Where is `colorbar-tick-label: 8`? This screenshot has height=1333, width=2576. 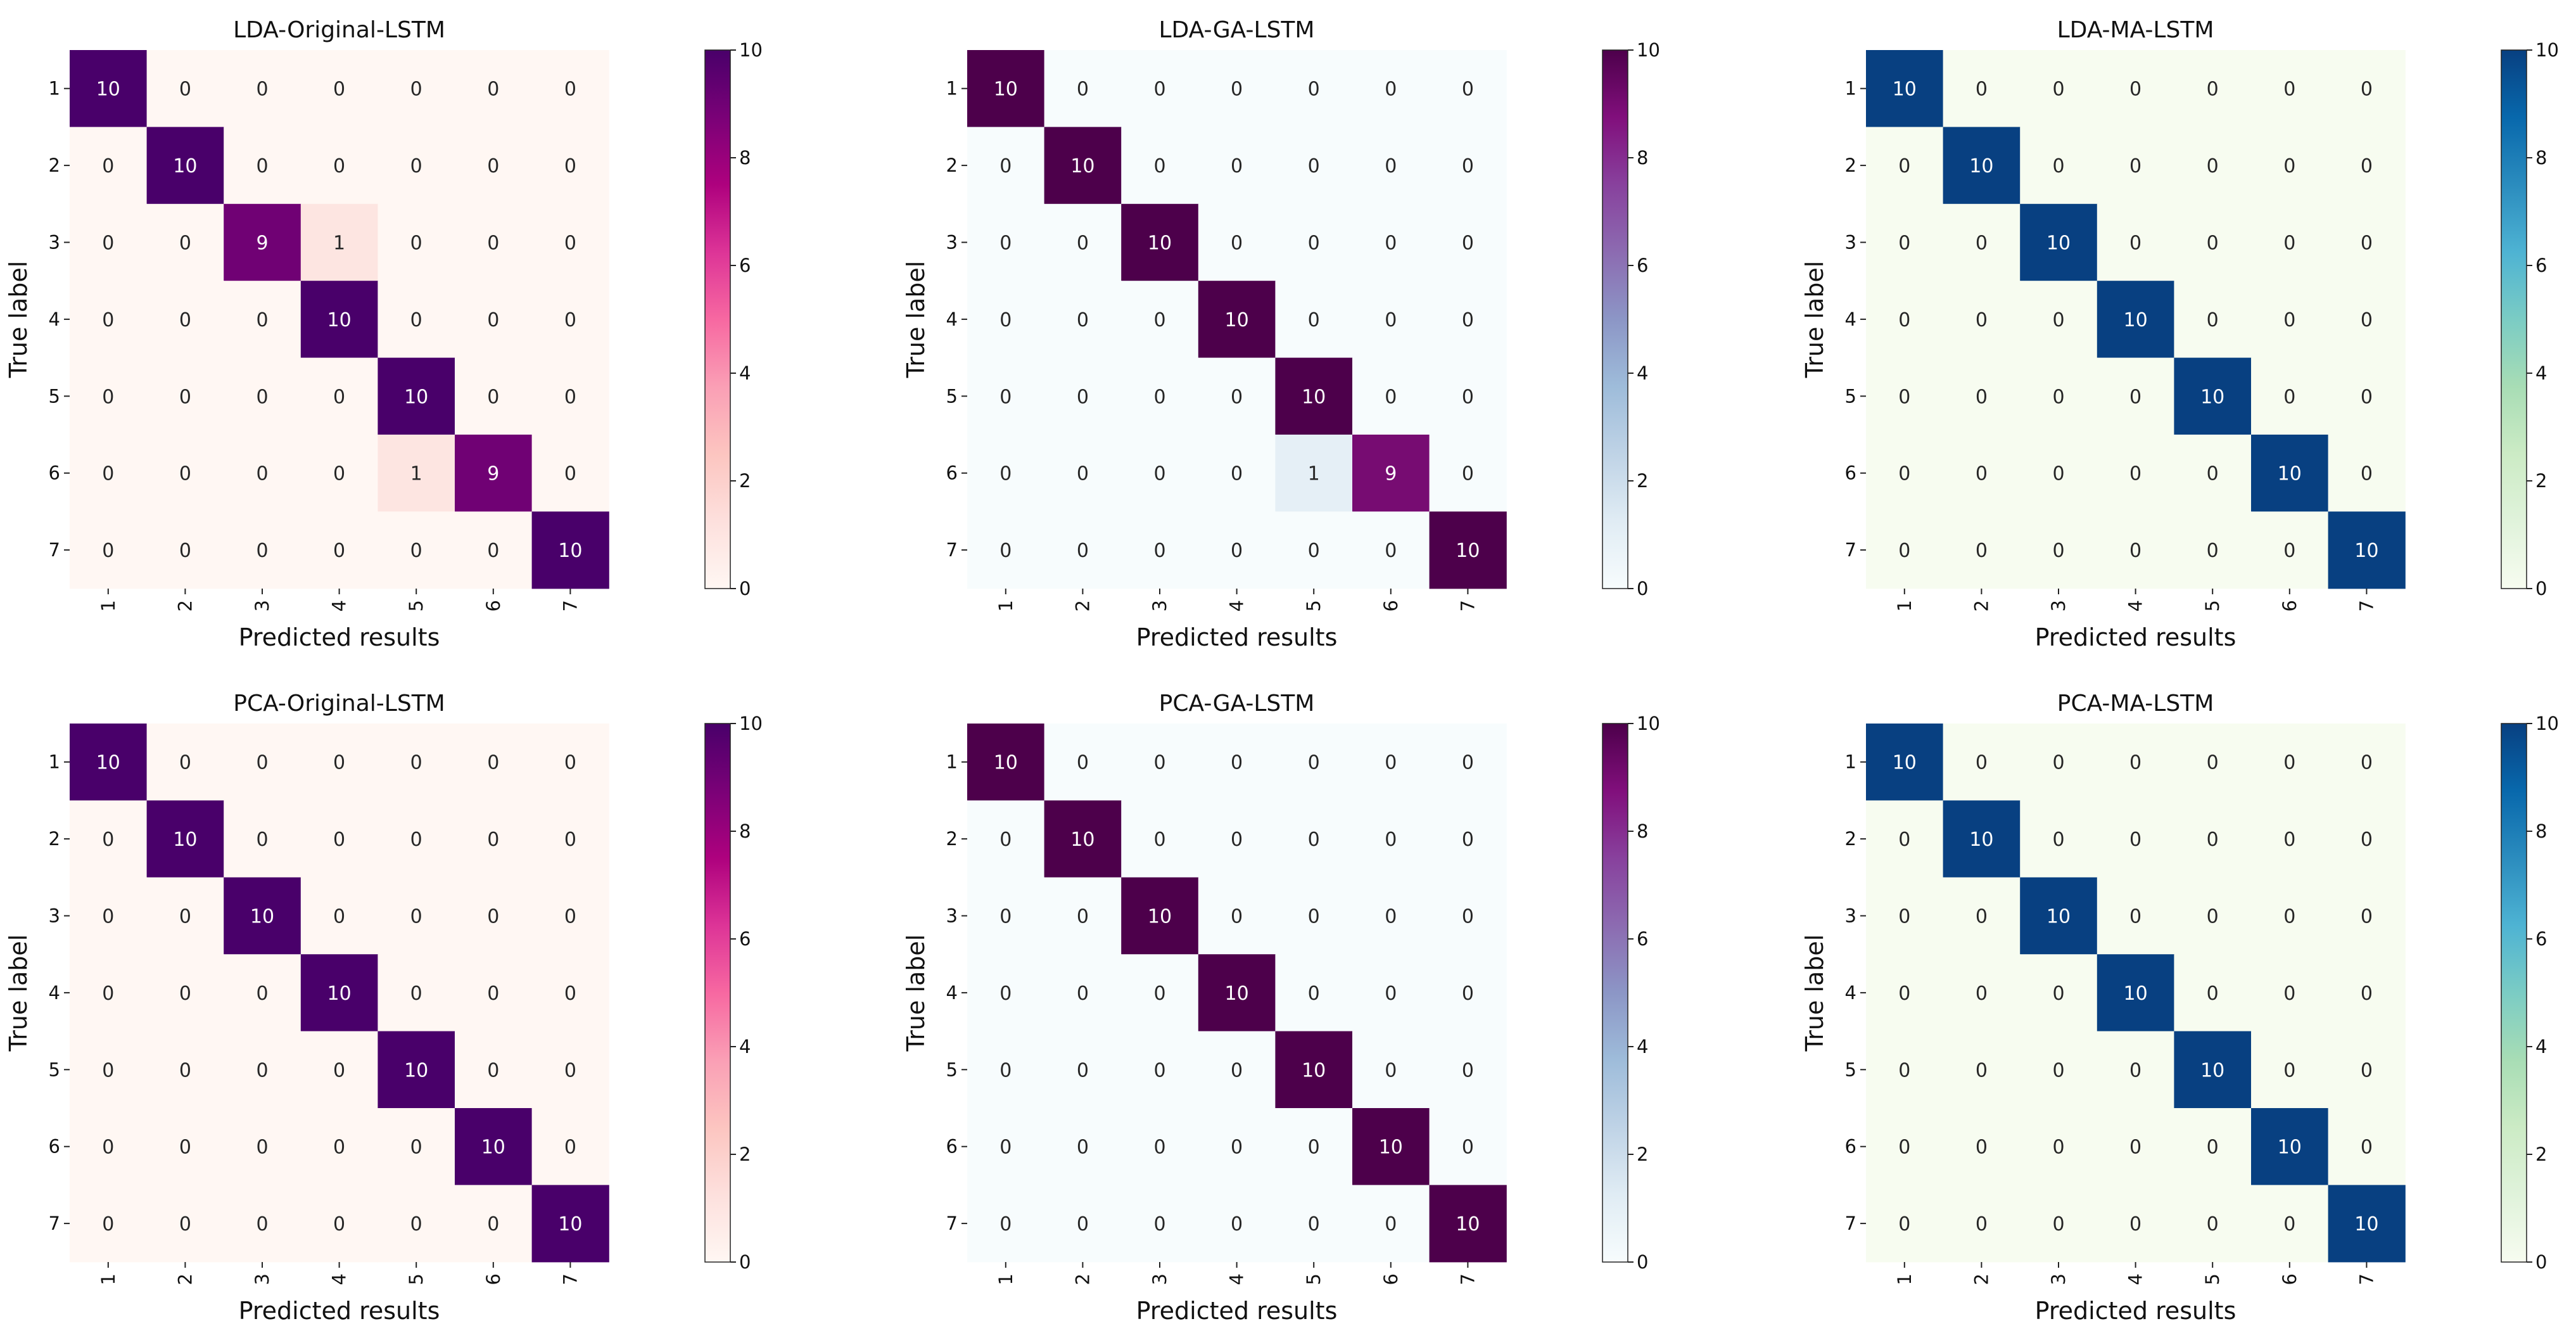 colorbar-tick-label: 8 is located at coordinates (2541, 831).